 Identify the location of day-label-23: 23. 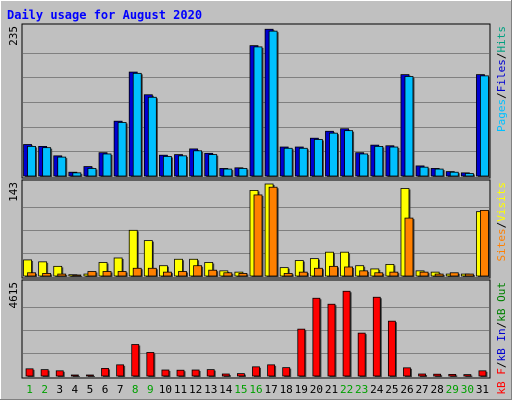
(361, 389).